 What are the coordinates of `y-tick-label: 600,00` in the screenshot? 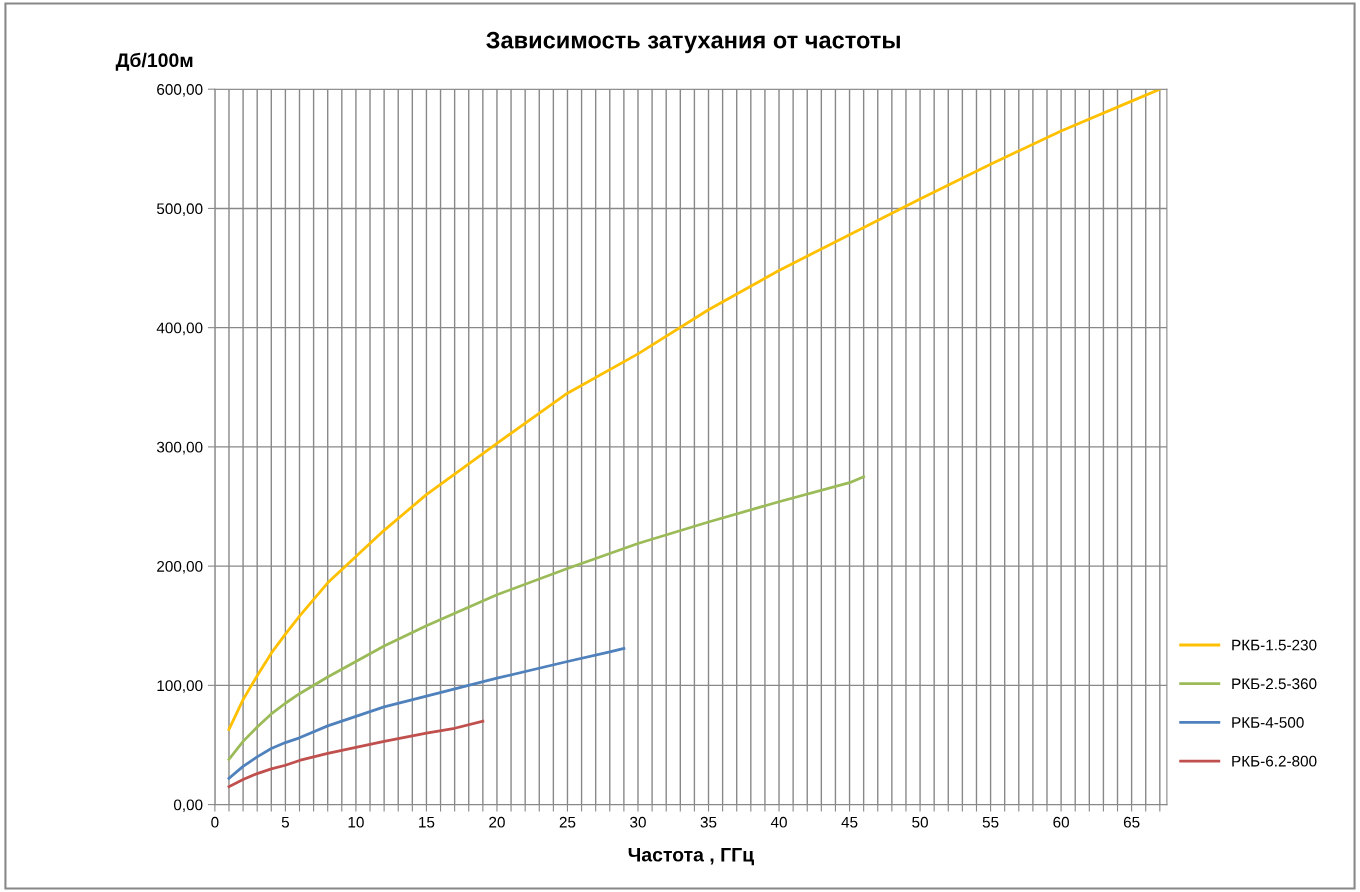 It's located at (180, 90).